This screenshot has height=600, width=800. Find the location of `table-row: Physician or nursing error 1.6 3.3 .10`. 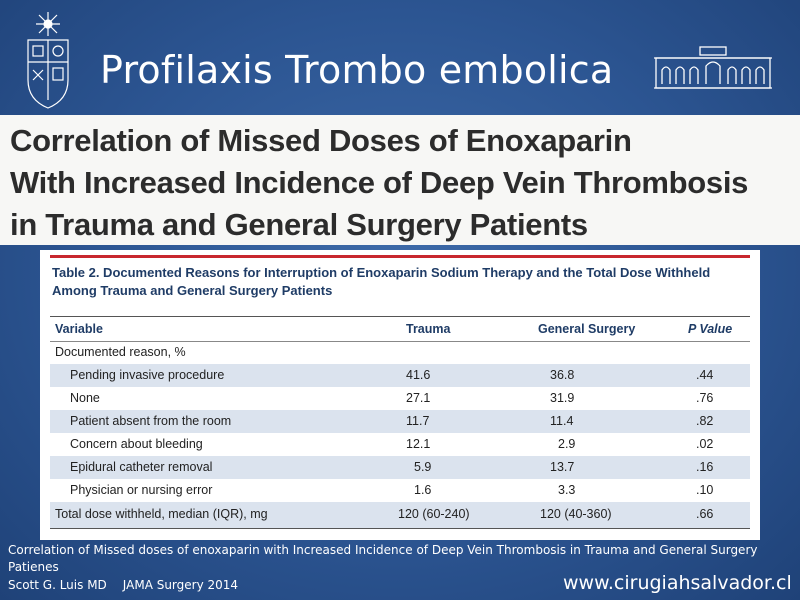

table-row: Physician or nursing error 1.6 3.3 .10 is located at coordinates (400, 490).